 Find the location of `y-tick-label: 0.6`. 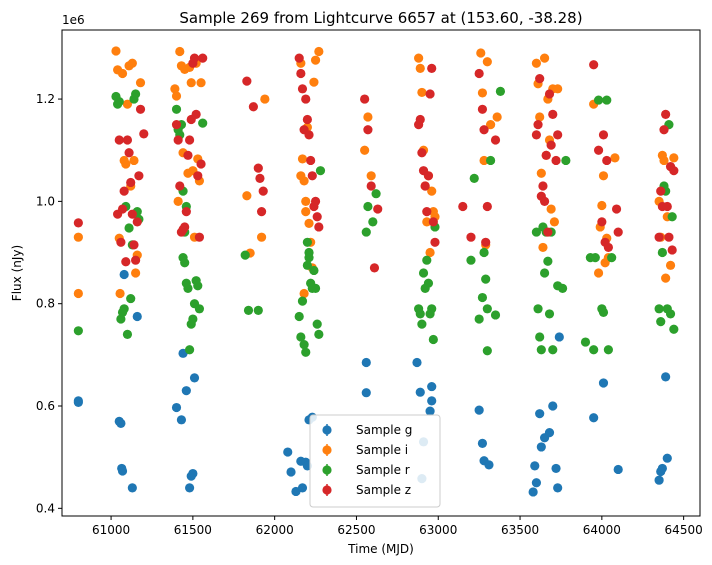

y-tick-label: 0.6 is located at coordinates (45, 406).